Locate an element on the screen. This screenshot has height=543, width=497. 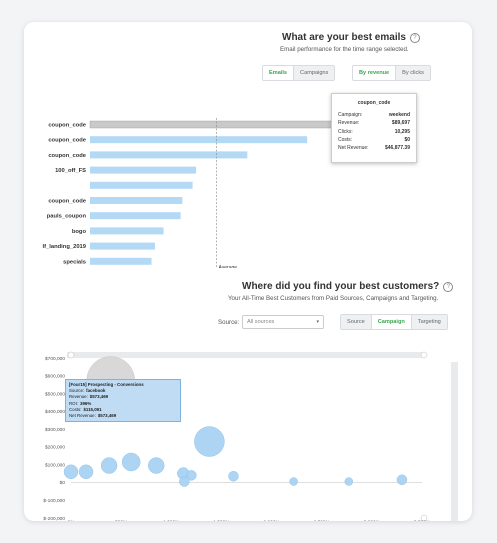
y-tick-label: $-200,000 is located at coordinates (54, 518).